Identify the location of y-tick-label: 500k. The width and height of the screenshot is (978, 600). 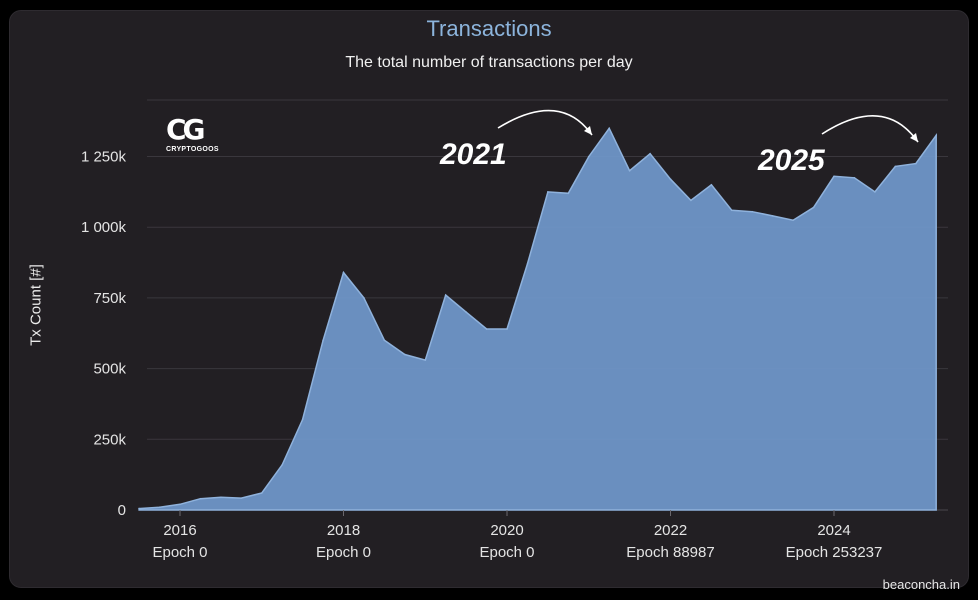
(109, 369).